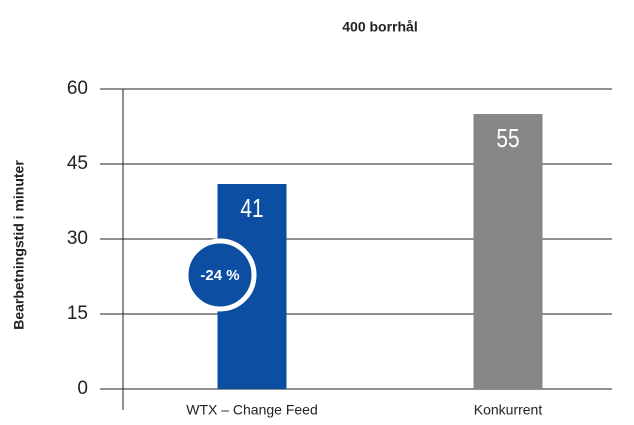 This screenshot has width=634, height=425. Describe the element at coordinates (77, 313) in the screenshot. I see `y-tick-label: 15` at that location.